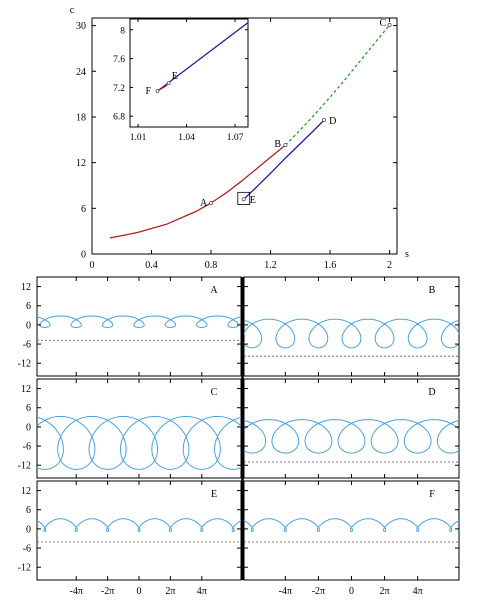 This screenshot has width=481, height=600. Describe the element at coordinates (83, 209) in the screenshot. I see `main-ytick-label: 6` at that location.